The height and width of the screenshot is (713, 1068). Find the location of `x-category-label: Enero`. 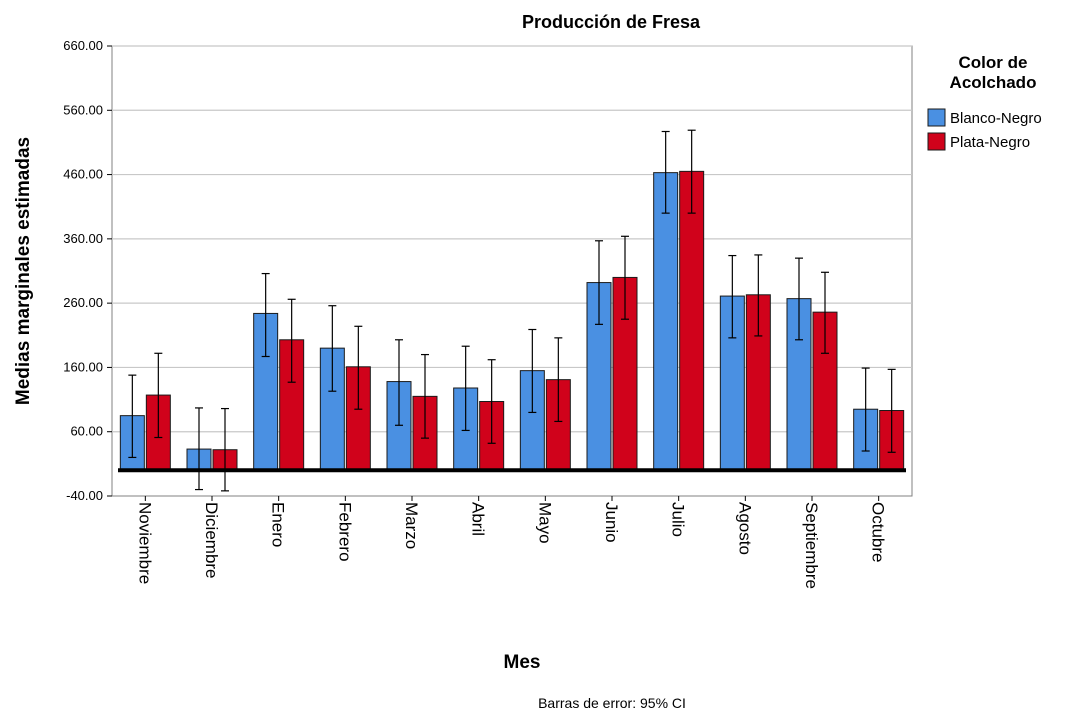

x-category-label: Enero is located at coordinates (278, 524).